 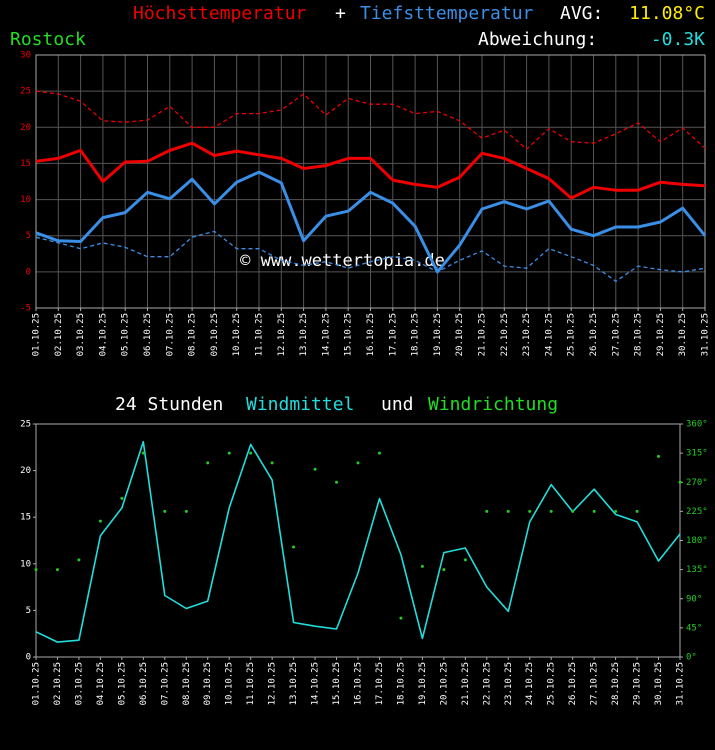 What do you see at coordinates (25, 309) in the screenshot?
I see `y-tick-label: -5` at bounding box center [25, 309].